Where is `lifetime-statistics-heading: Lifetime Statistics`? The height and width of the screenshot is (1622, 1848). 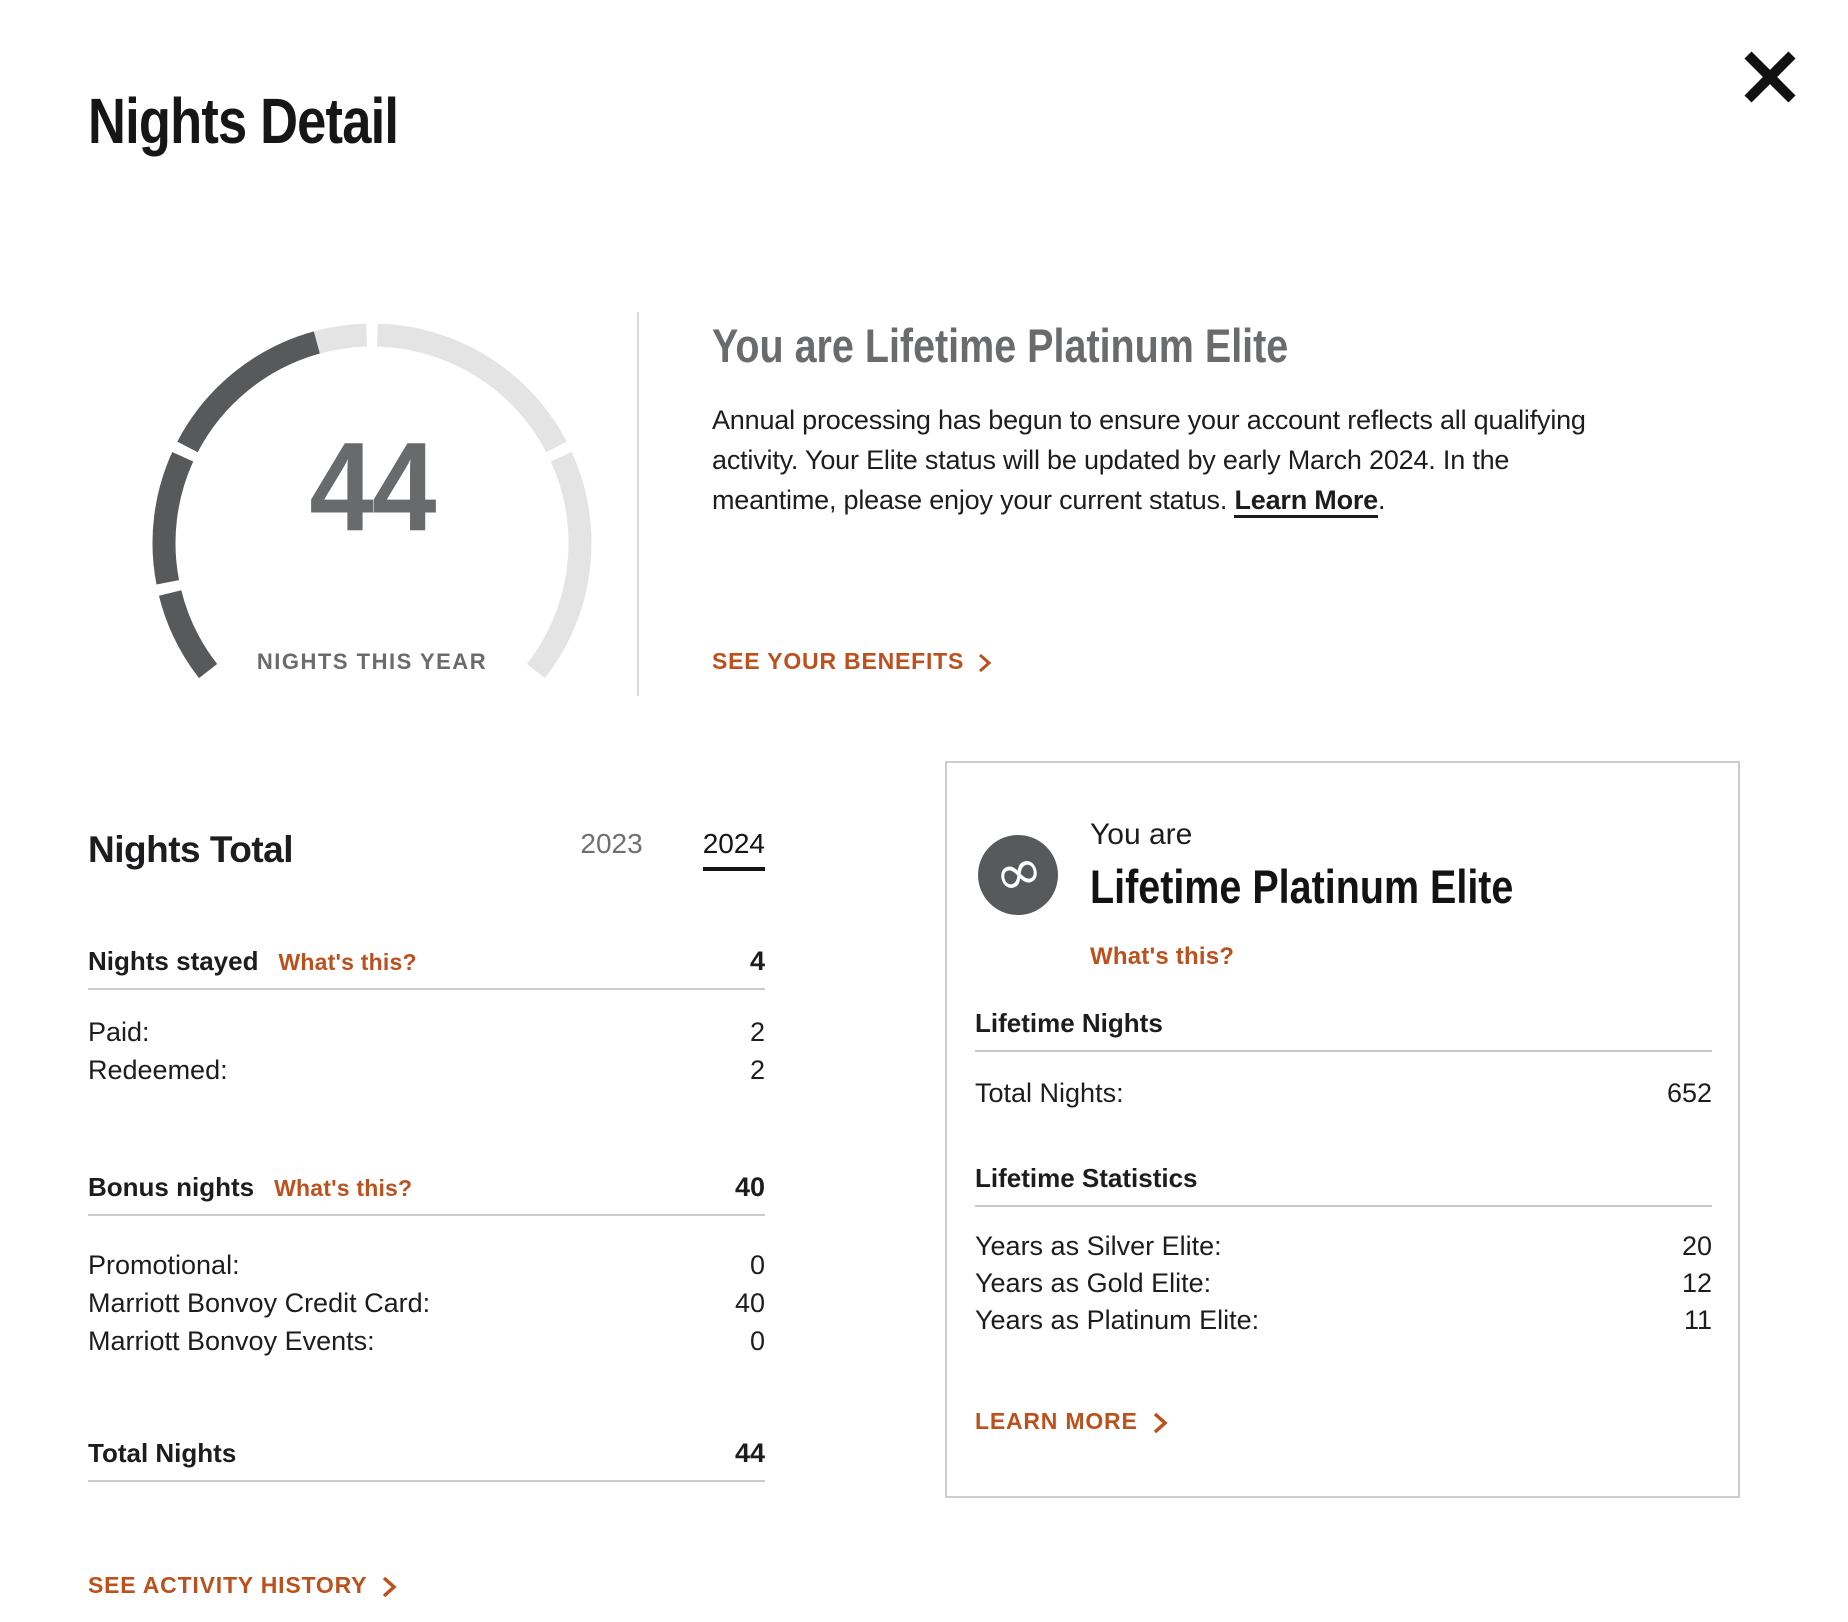 lifetime-statistics-heading: Lifetime Statistics is located at coordinates (1086, 1178).